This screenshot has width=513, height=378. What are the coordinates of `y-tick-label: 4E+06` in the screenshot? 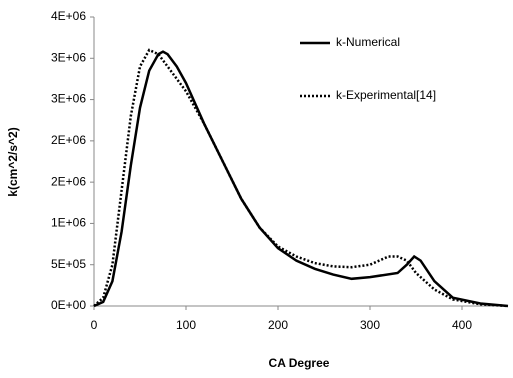 It's located at (68, 16).